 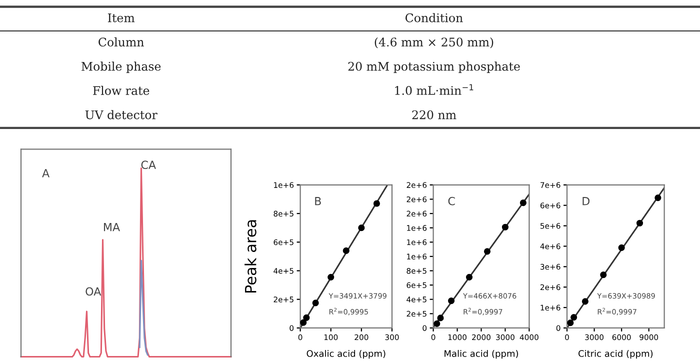 I want to click on x-axis-title: Citric acid (ppm), so click(x=615, y=354).